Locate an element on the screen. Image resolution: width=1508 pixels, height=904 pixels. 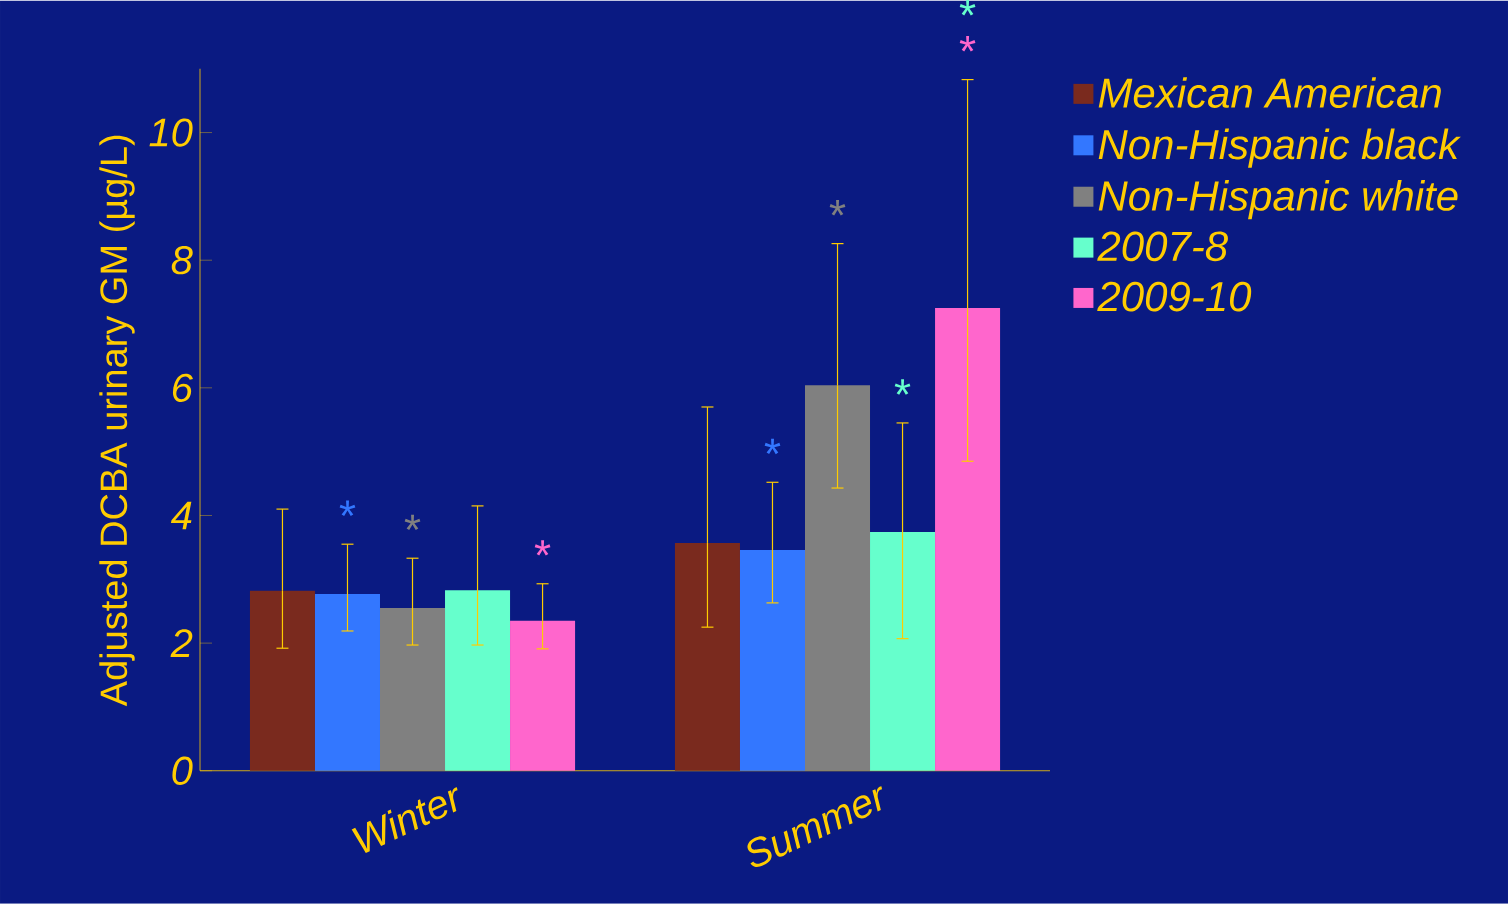
legend-label: Non-Hispanic white is located at coordinates (1278, 200).